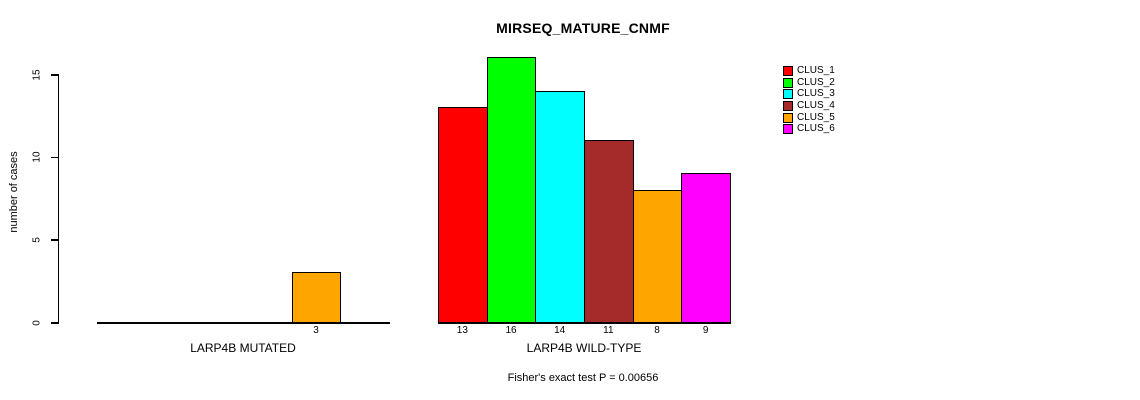  I want to click on legend-label: CLUS_4, so click(816, 106).